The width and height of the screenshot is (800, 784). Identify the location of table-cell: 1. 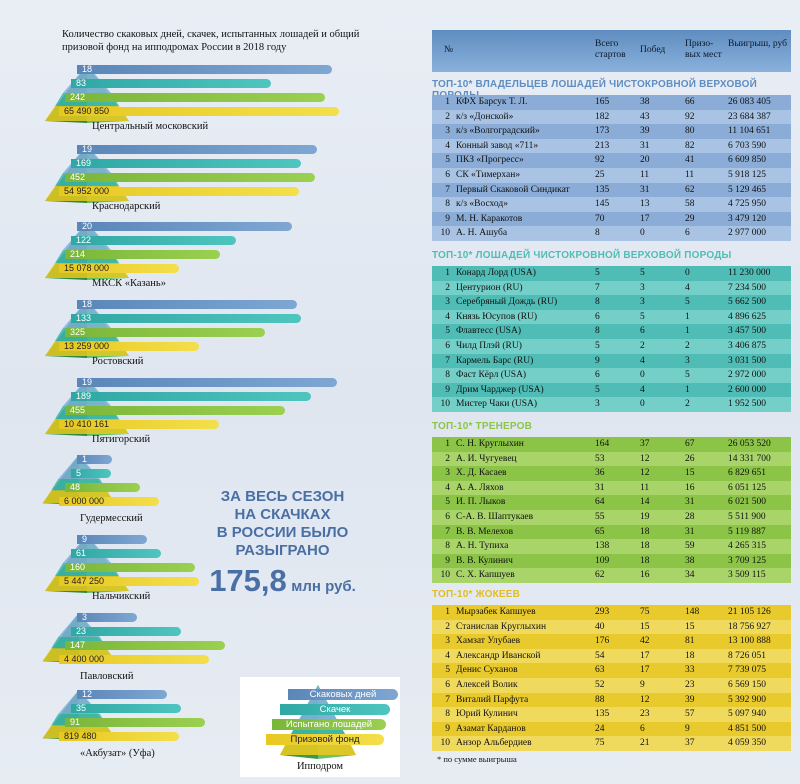
(687, 331).